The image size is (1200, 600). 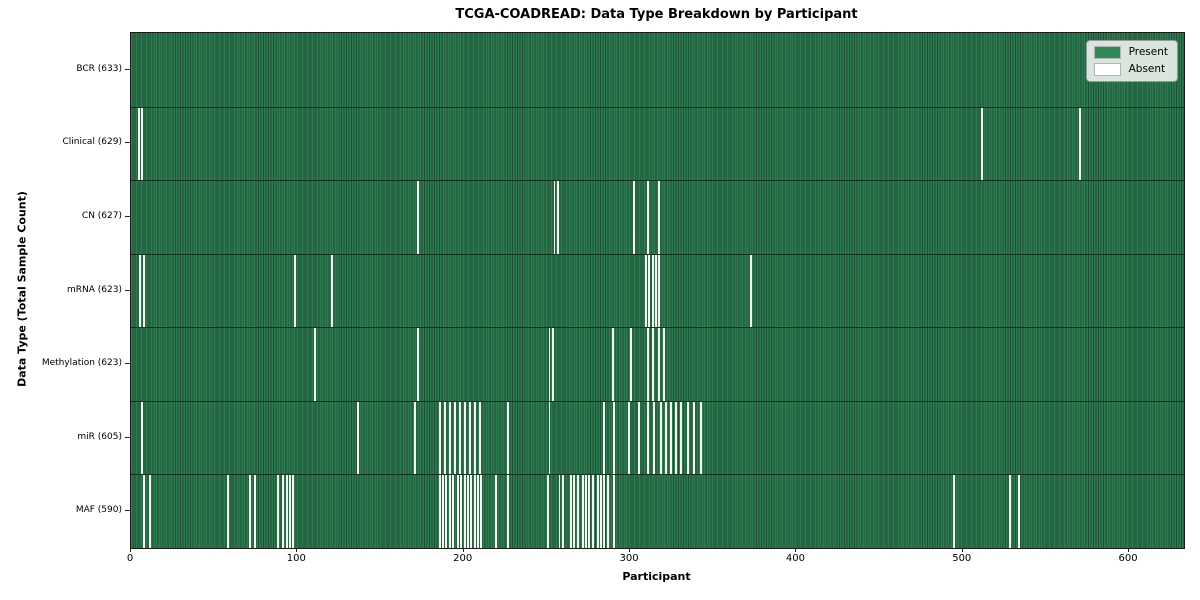 I want to click on heatmap-row-MAF, so click(x=657, y=511).